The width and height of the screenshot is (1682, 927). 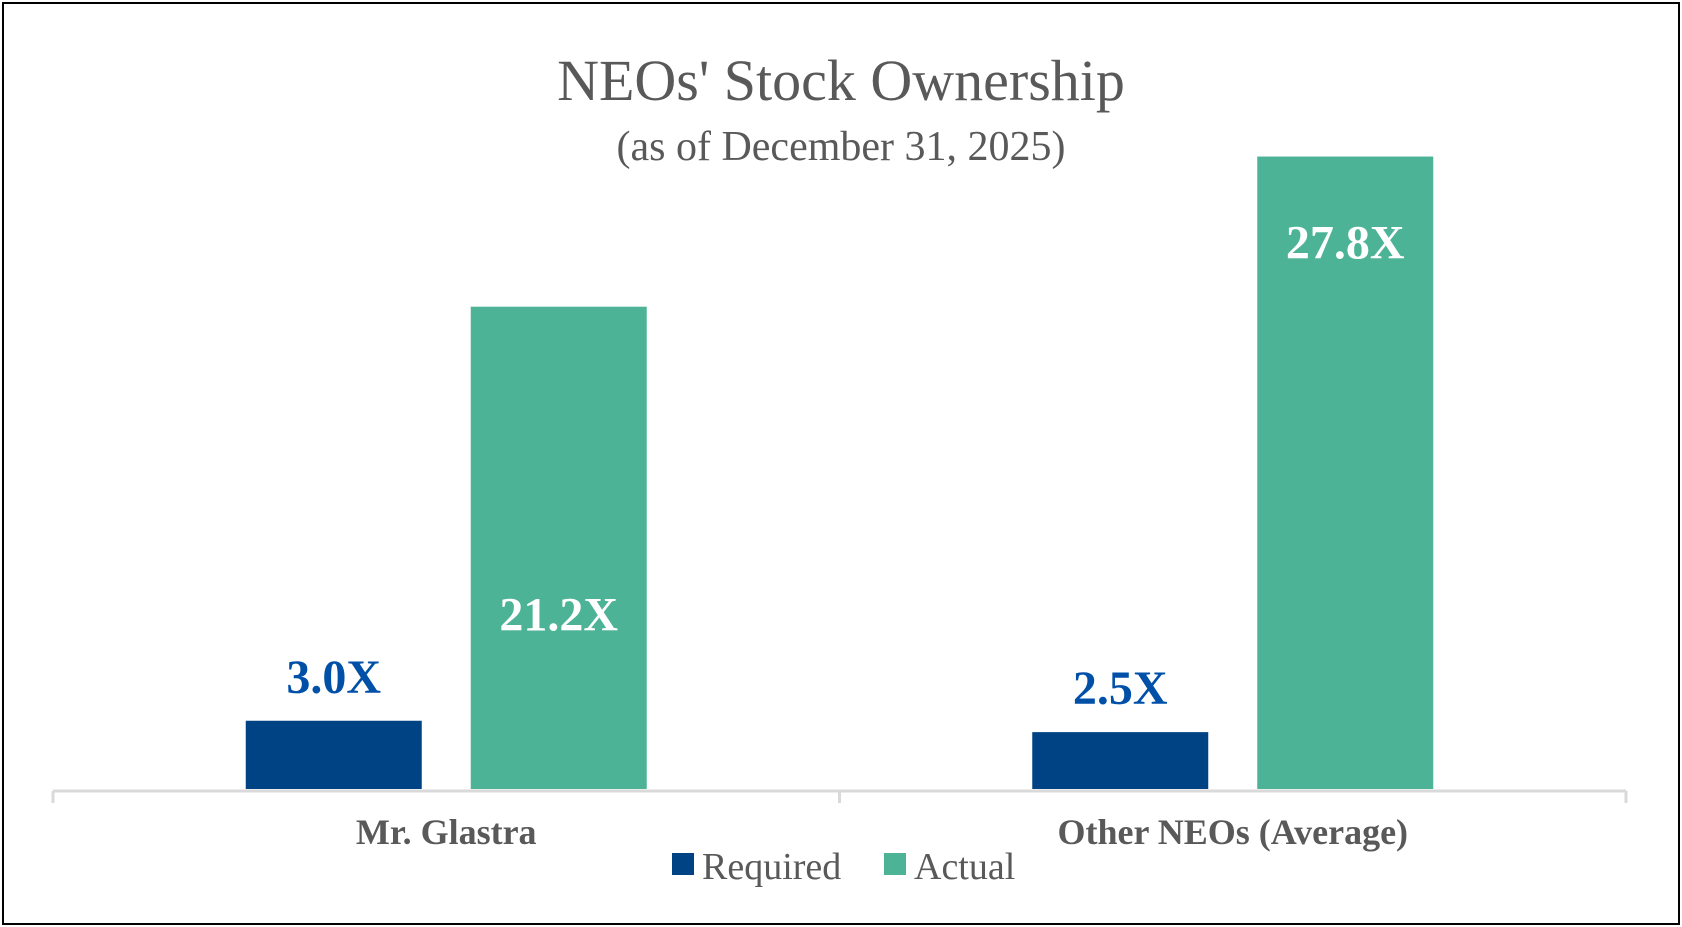 I want to click on chart-subtitle: (as of December 31, 2025), so click(x=841, y=147).